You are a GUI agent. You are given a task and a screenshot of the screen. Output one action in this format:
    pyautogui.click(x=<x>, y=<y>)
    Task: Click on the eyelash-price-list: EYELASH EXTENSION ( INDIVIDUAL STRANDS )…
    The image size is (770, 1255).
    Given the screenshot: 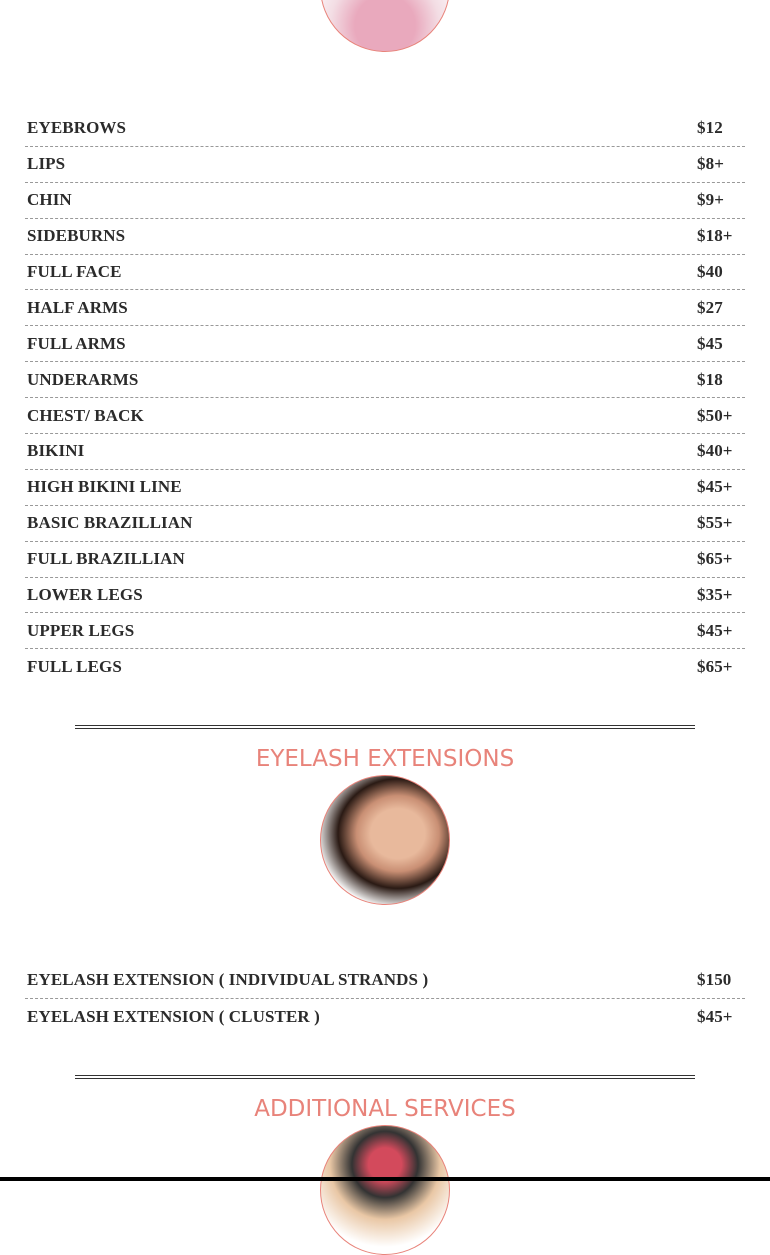 What is the action you would take?
    pyautogui.click(x=385, y=999)
    